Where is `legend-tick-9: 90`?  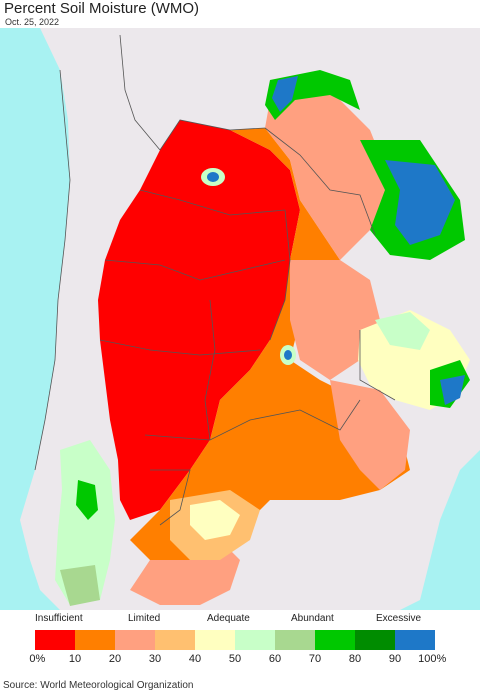 legend-tick-9: 90 is located at coordinates (395, 659).